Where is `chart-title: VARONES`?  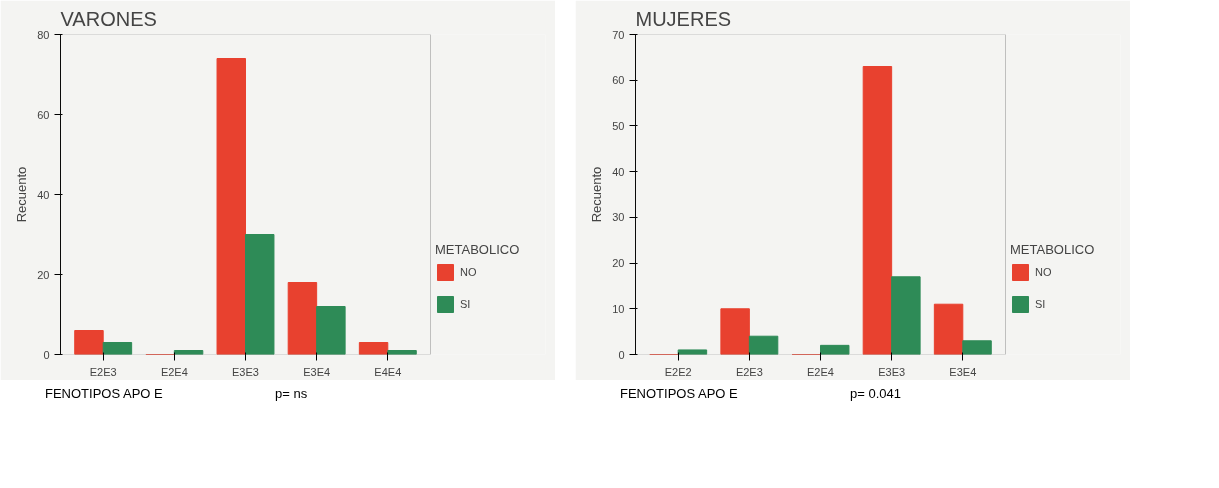 chart-title: VARONES is located at coordinates (108, 18).